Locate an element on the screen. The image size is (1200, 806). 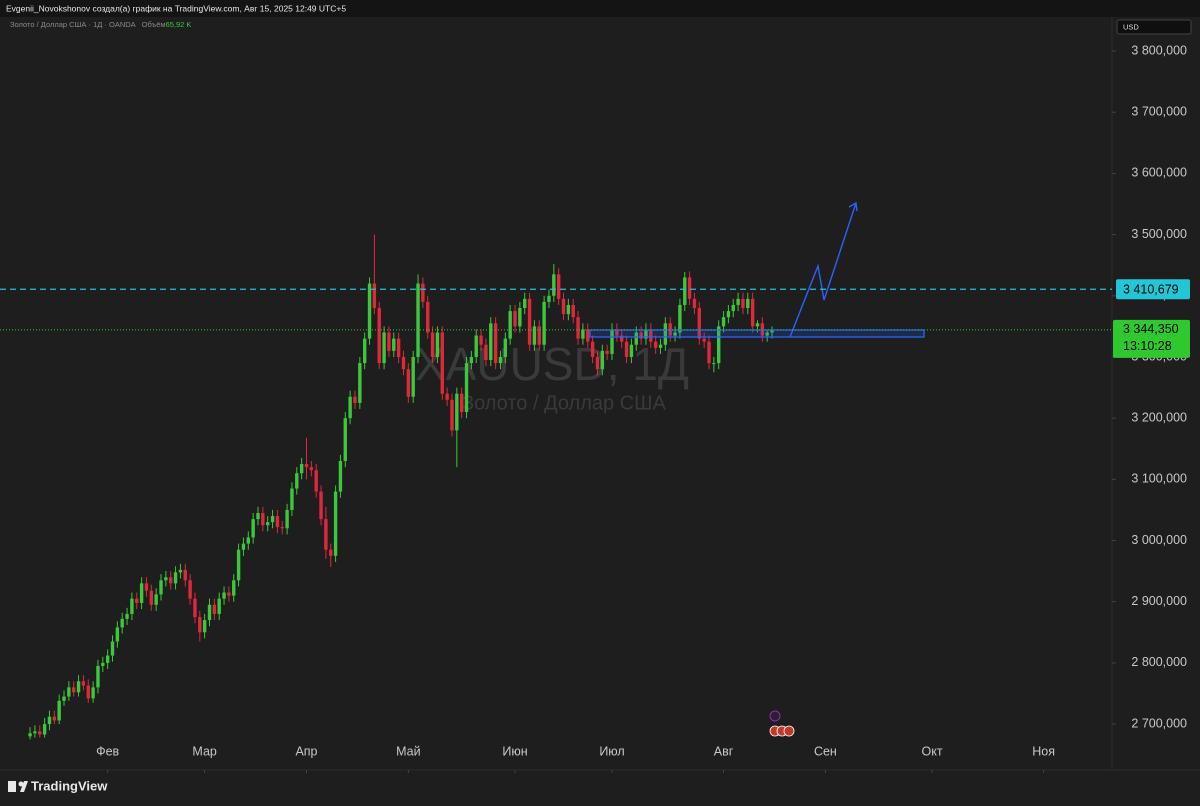
y-tick-label: 3 700,000 is located at coordinates (1159, 112).